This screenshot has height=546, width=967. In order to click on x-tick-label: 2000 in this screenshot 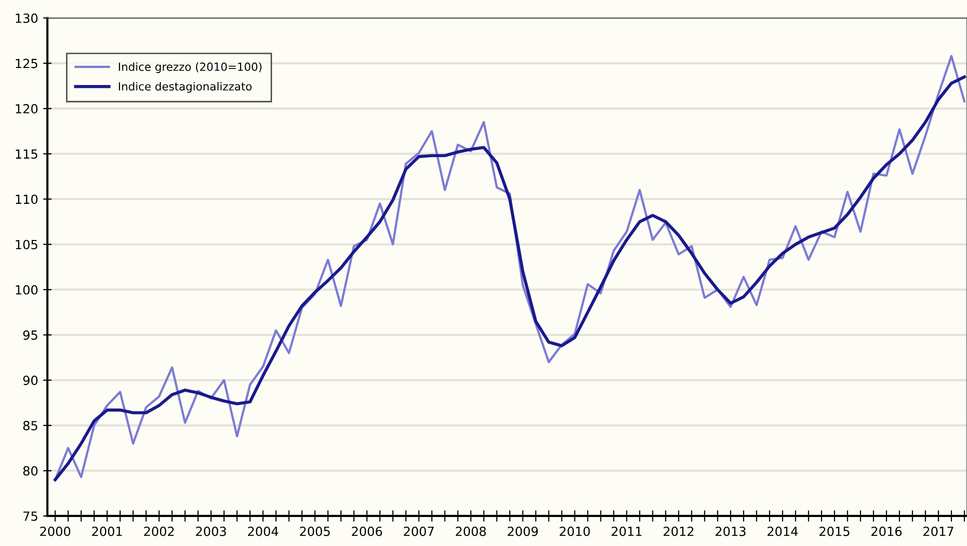, I will do `click(55, 531)`.